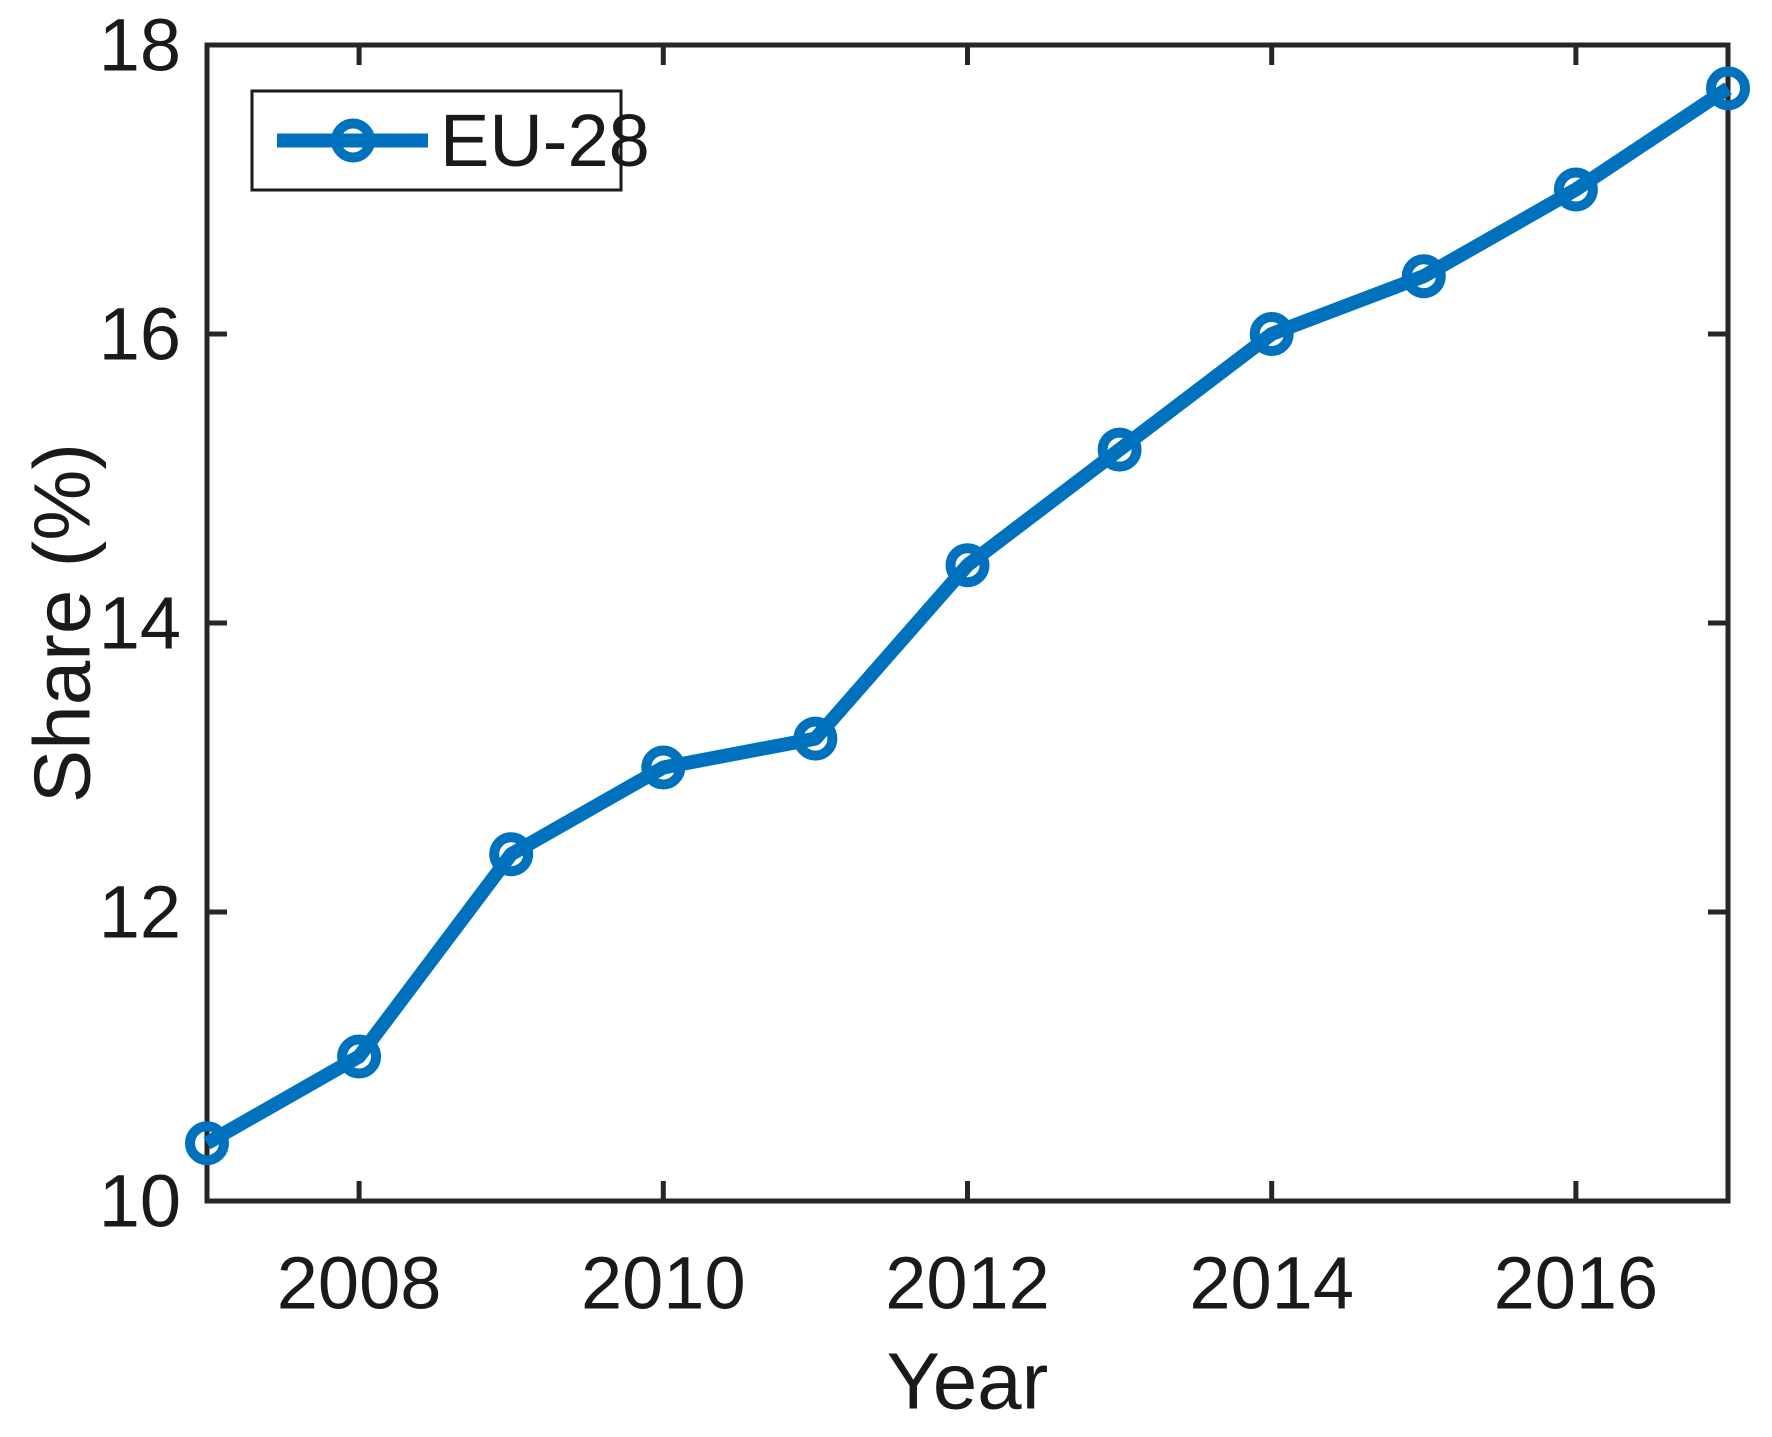 This screenshot has height=1437, width=1772. Describe the element at coordinates (140, 1201) in the screenshot. I see `y-tick-label: 10` at that location.